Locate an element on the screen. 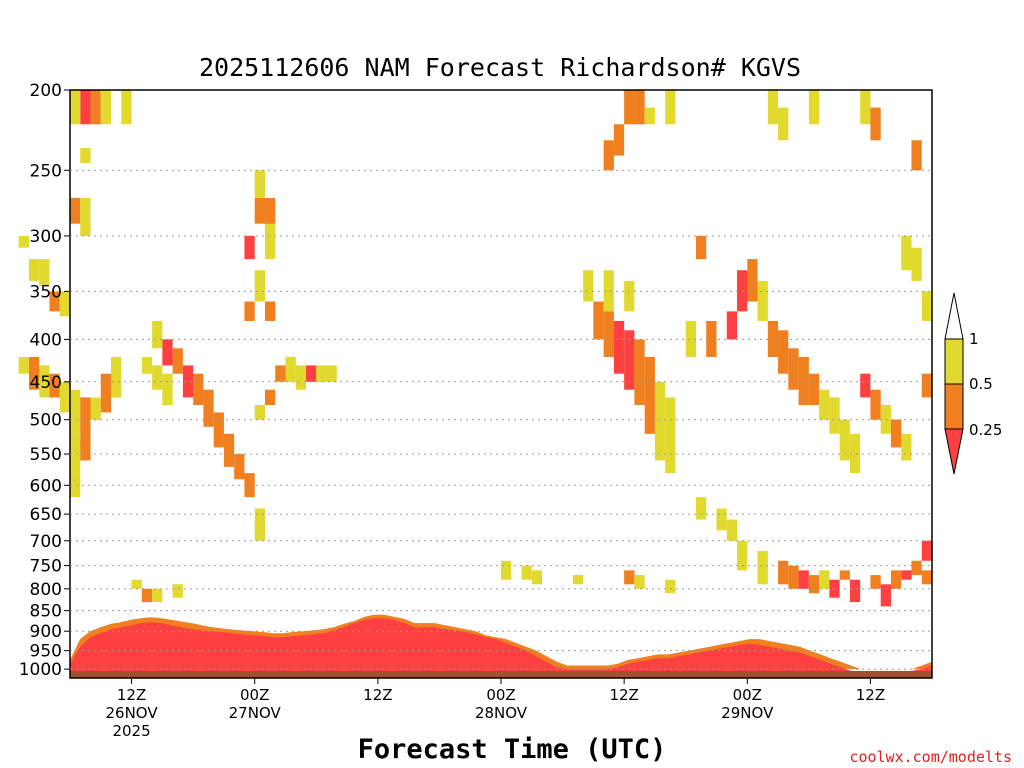 Image resolution: width=1024 pixels, height=768 pixels. x-tick-label: 28NOV is located at coordinates (501, 713).